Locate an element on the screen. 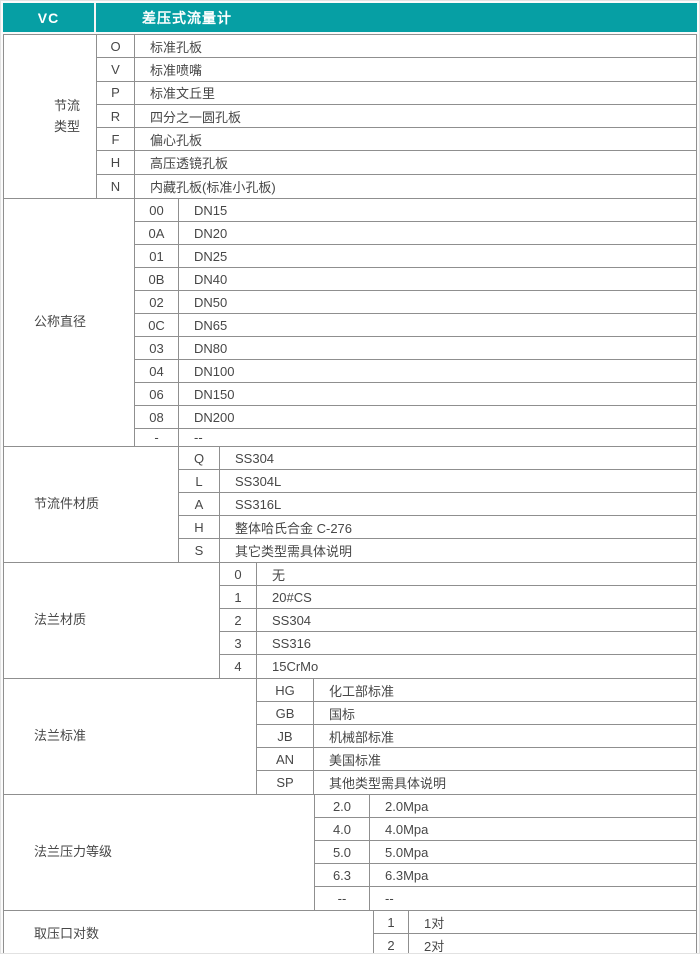 This screenshot has width=700, height=954. option-row: 1 1对 is located at coordinates (535, 923).